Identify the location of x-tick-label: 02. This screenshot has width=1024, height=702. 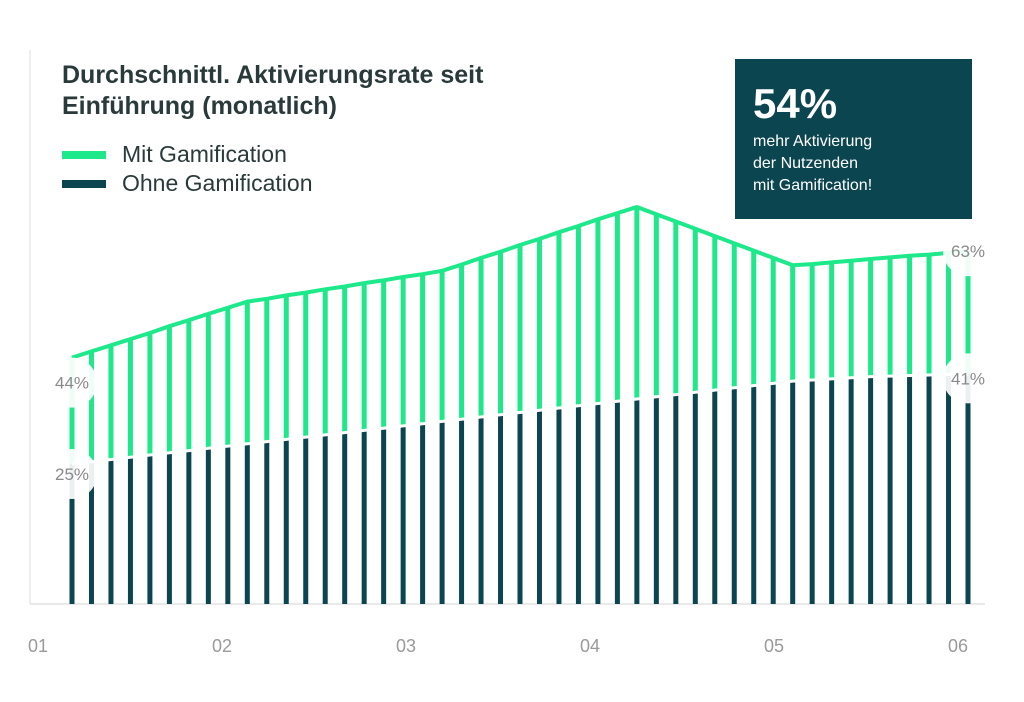
(222, 646).